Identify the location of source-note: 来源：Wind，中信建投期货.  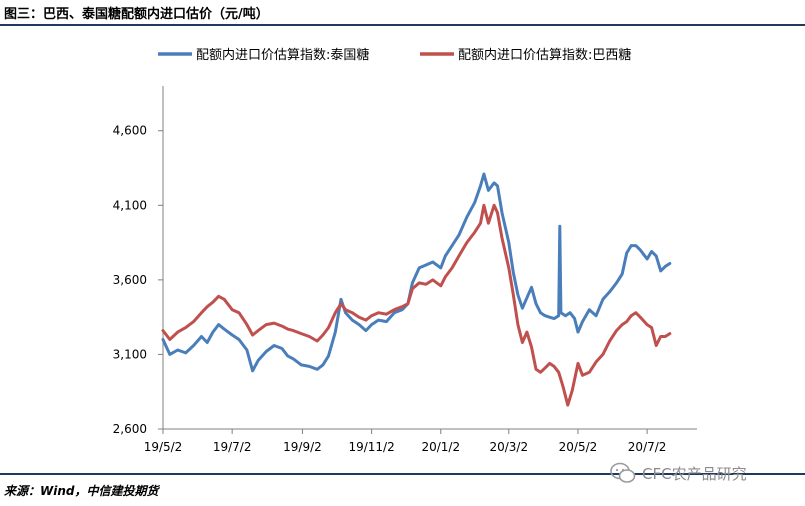
(81, 491).